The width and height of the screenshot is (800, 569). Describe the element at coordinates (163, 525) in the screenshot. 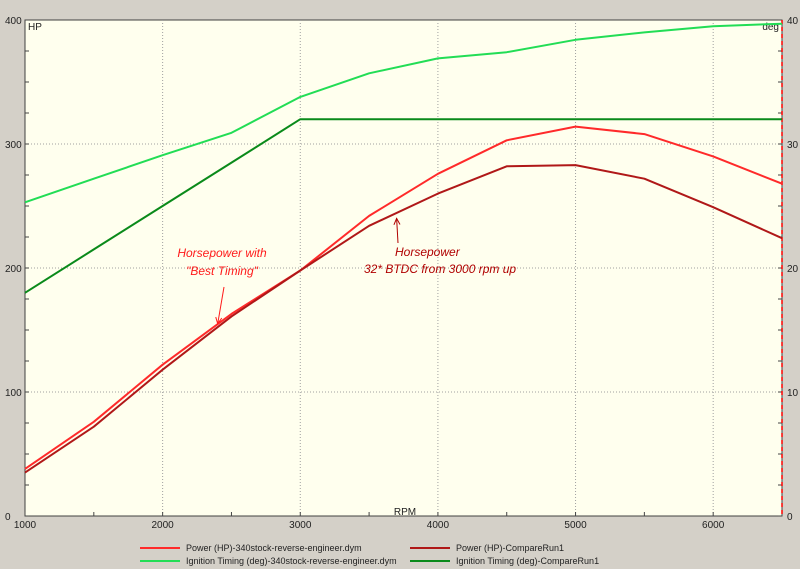

I see `x-tick-label: 2000` at that location.